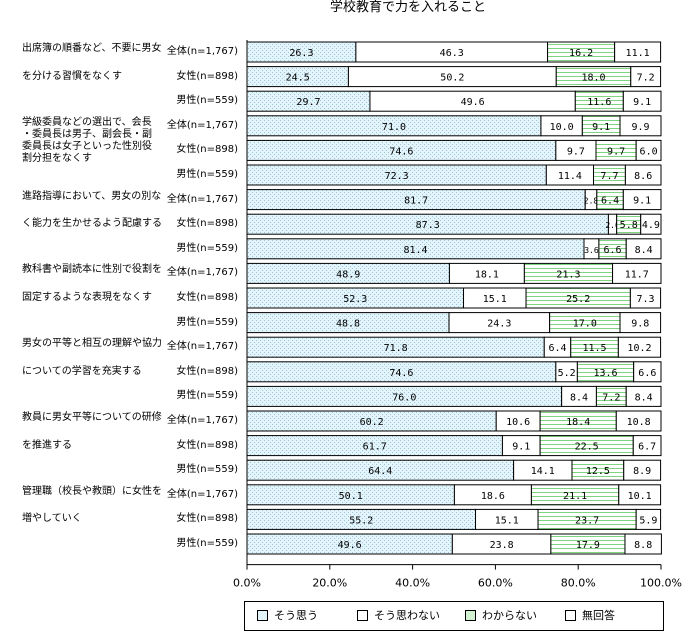  Describe the element at coordinates (509, 615) in the screenshot. I see `legend-label-unknown: わからない` at that location.